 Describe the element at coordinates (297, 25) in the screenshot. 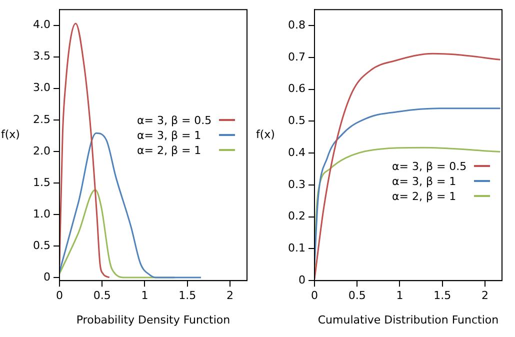

I see `y-tick-label: 0.8` at that location.